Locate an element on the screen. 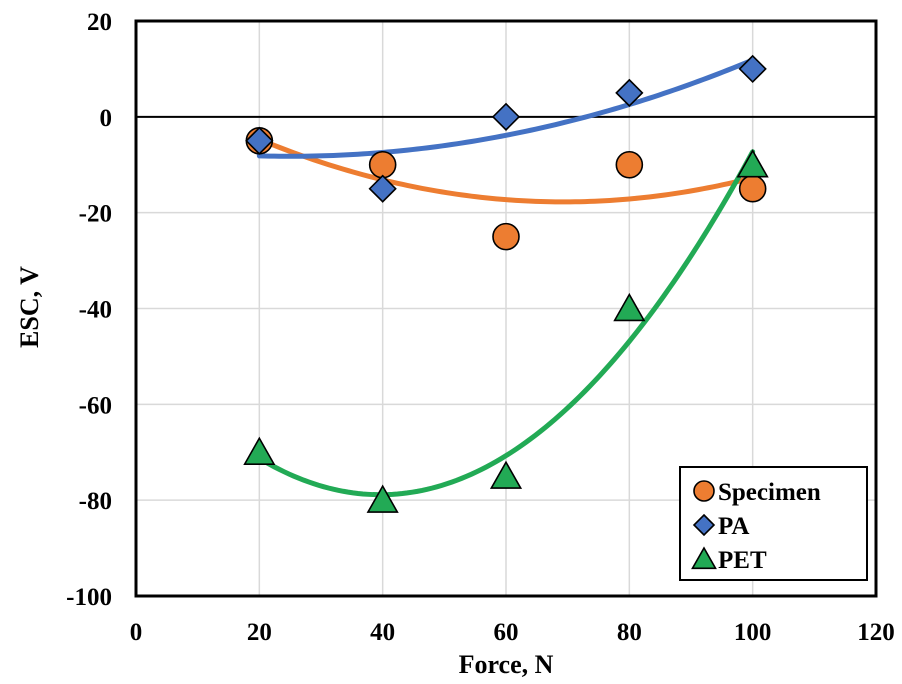 The height and width of the screenshot is (684, 902). legend-marker-pet is located at coordinates (704, 558).